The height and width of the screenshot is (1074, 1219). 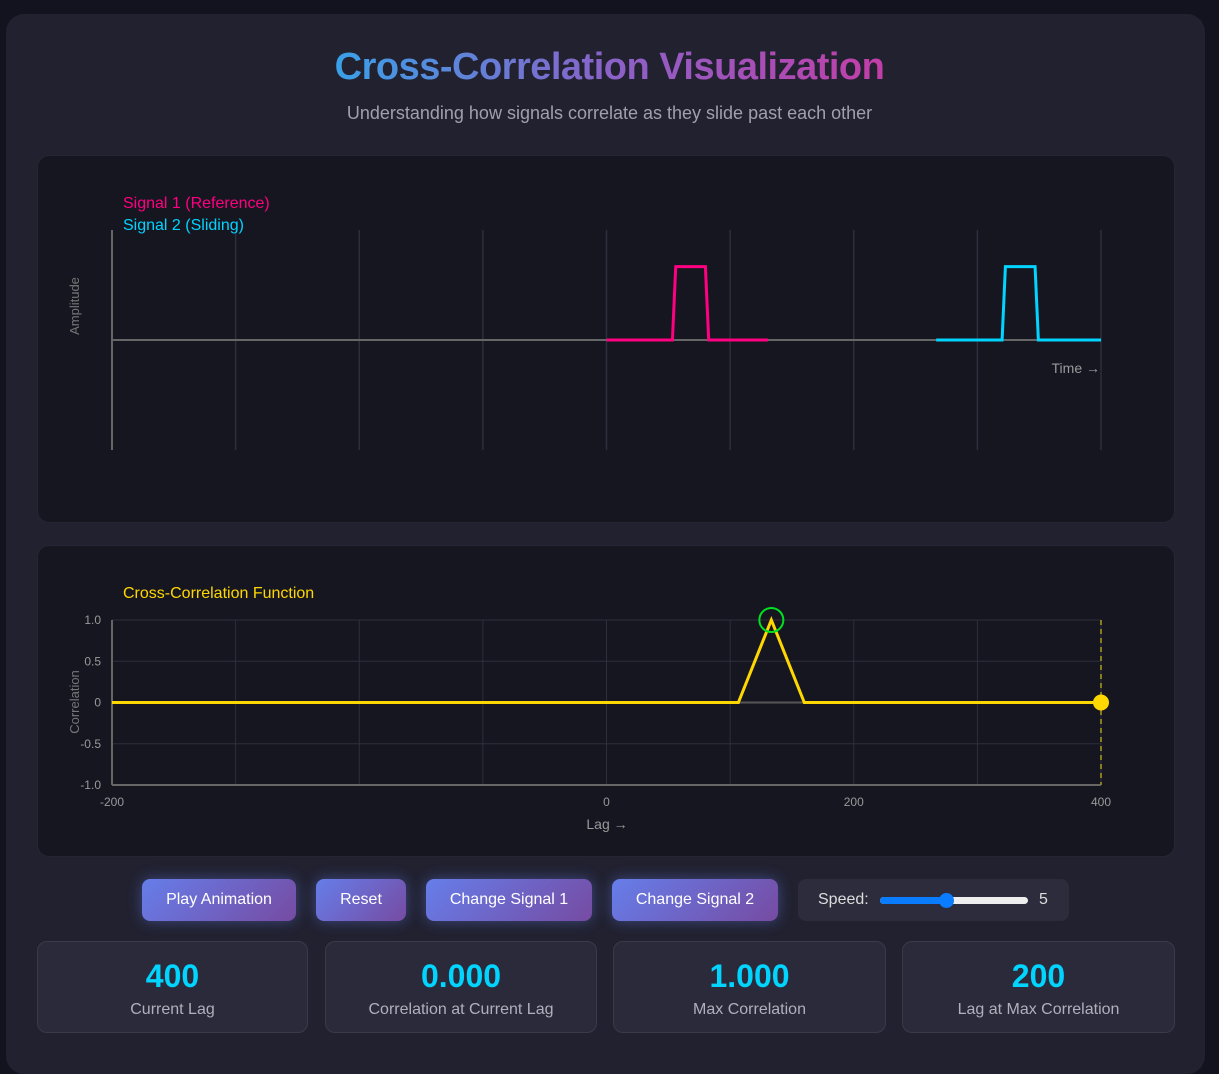 I want to click on change-signal-1-button: Change Signal 1, so click(x=509, y=900).